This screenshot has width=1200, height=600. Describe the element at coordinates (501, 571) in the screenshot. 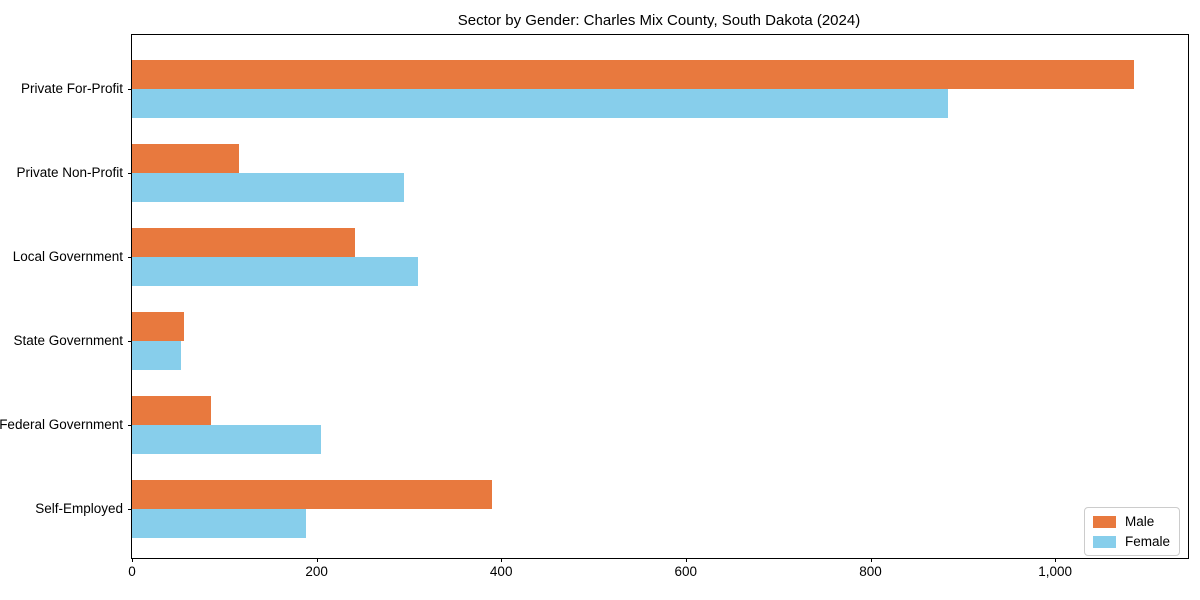

I see `x-tick-label: 400` at that location.